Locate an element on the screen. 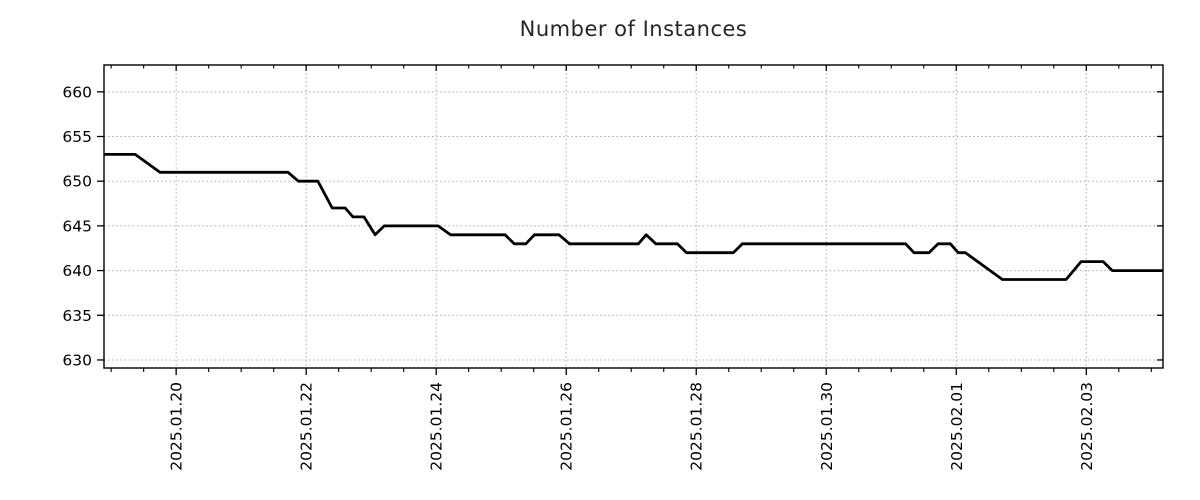  x-tick-label: 2025.01.24 is located at coordinates (437, 426).